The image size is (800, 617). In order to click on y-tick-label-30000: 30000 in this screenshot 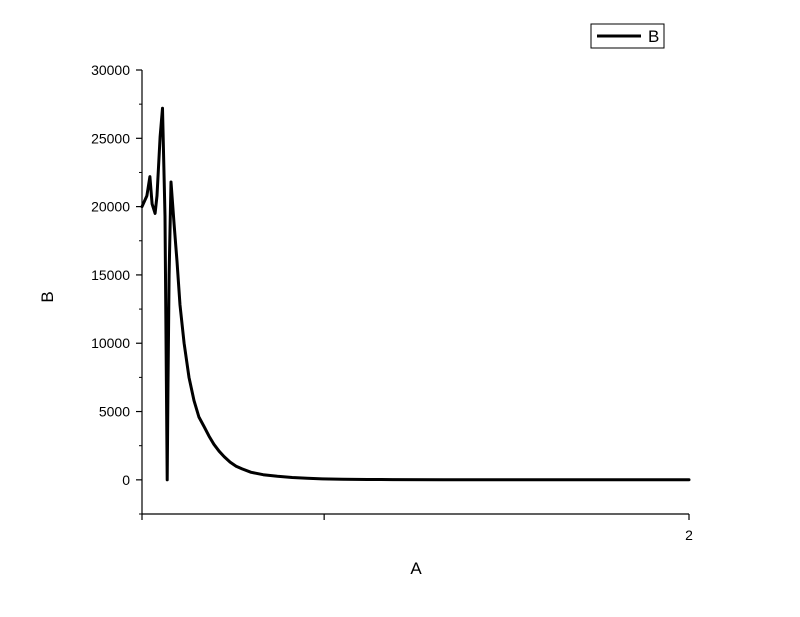, I will do `click(110, 70)`.